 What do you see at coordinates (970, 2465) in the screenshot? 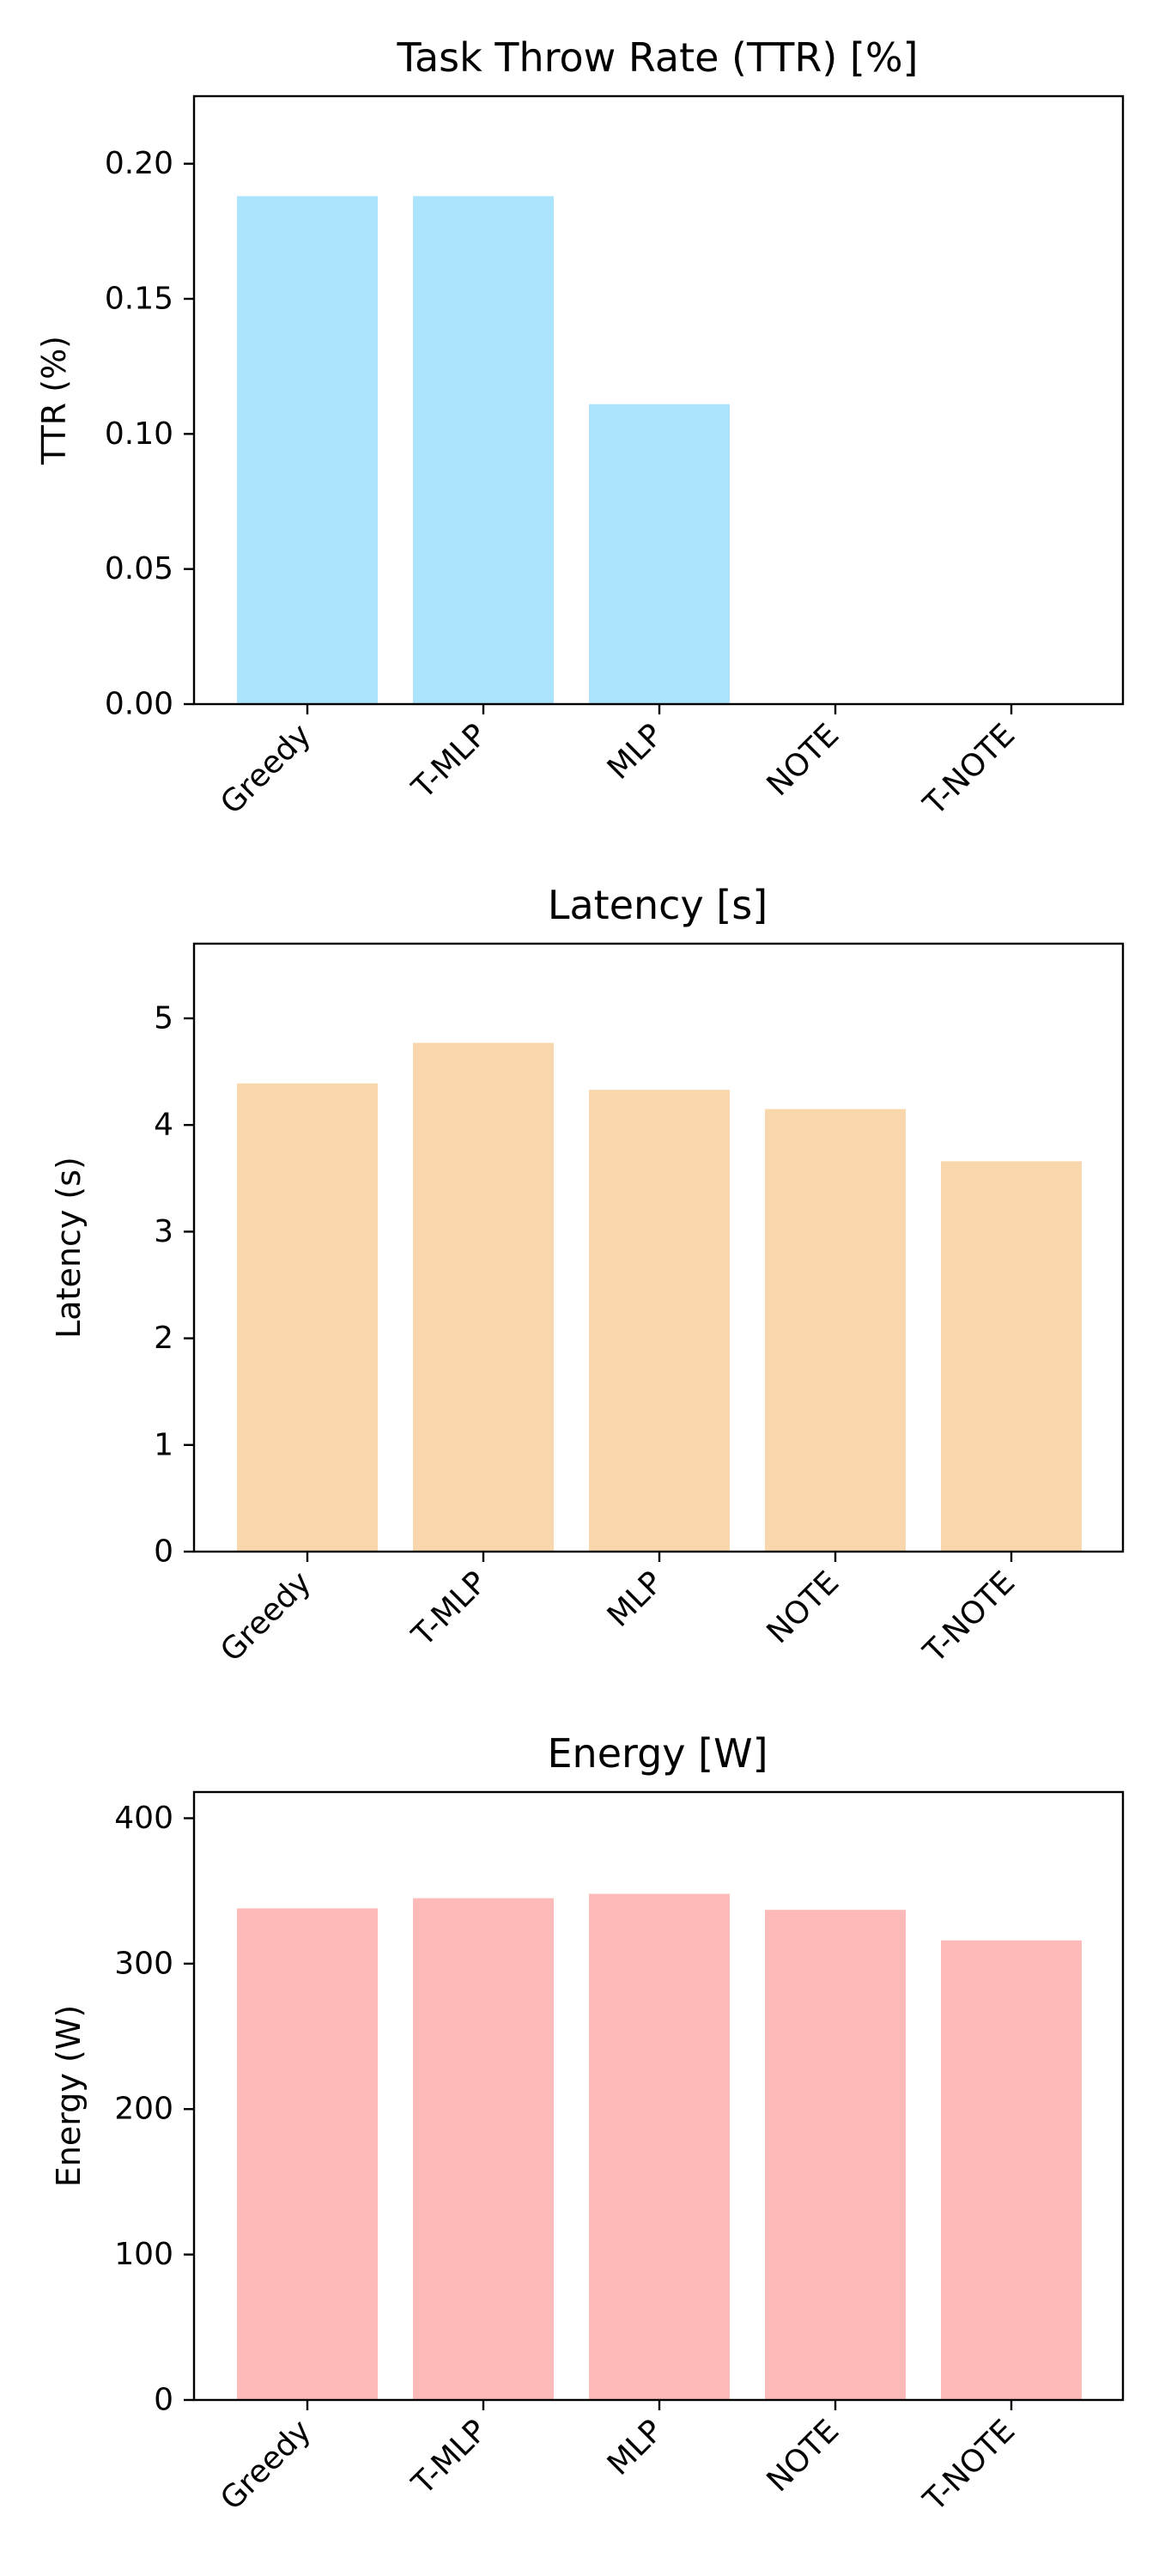
I see `energy-x-tick-label: T-NOTE` at bounding box center [970, 2465].